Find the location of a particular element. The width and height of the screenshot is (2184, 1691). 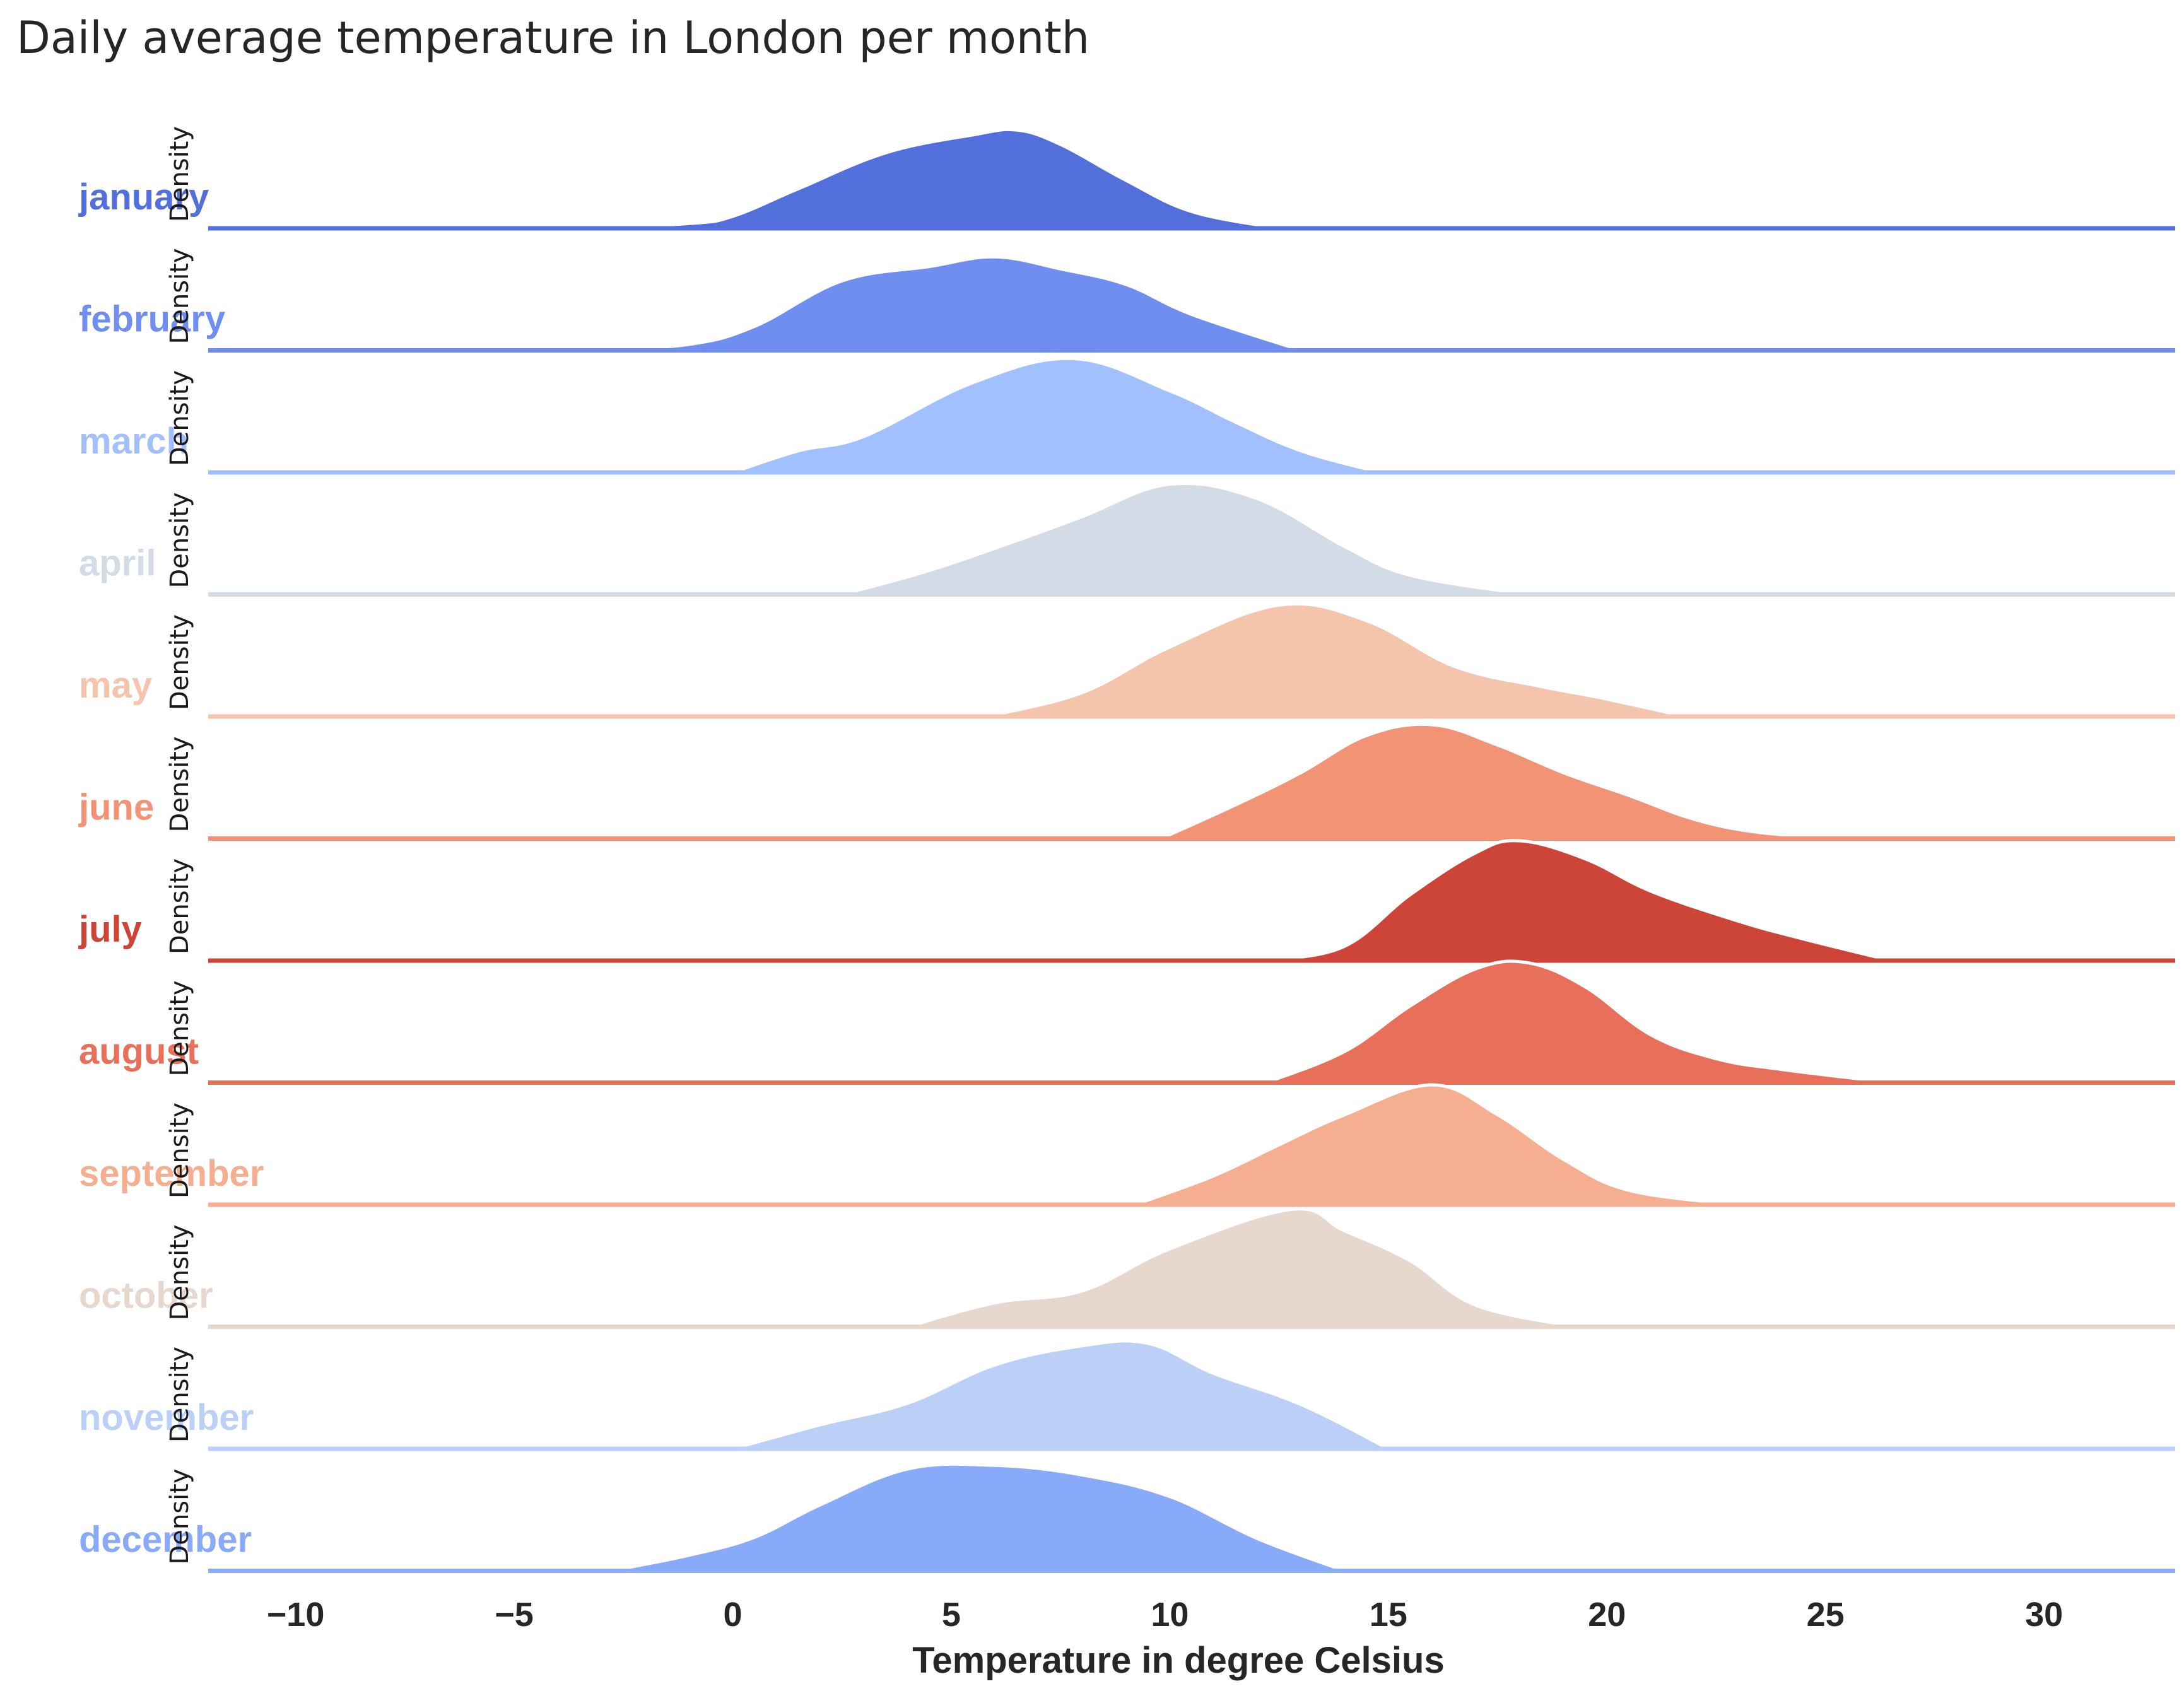

month-label-april: april is located at coordinates (117, 564).